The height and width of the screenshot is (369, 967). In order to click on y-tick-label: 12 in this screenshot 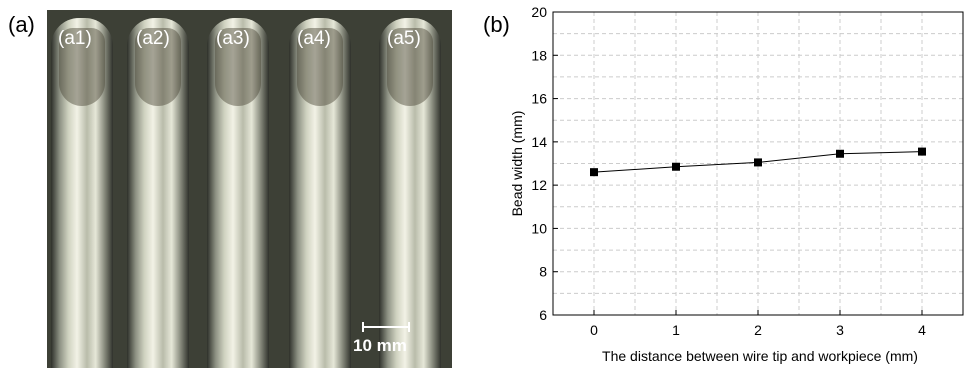, I will do `click(539, 185)`.